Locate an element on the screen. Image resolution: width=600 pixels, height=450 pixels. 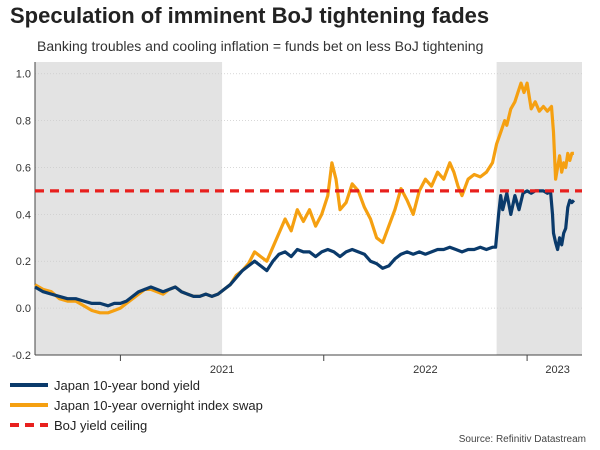
x-tick-label-2023: 2023 is located at coordinates (557, 370).